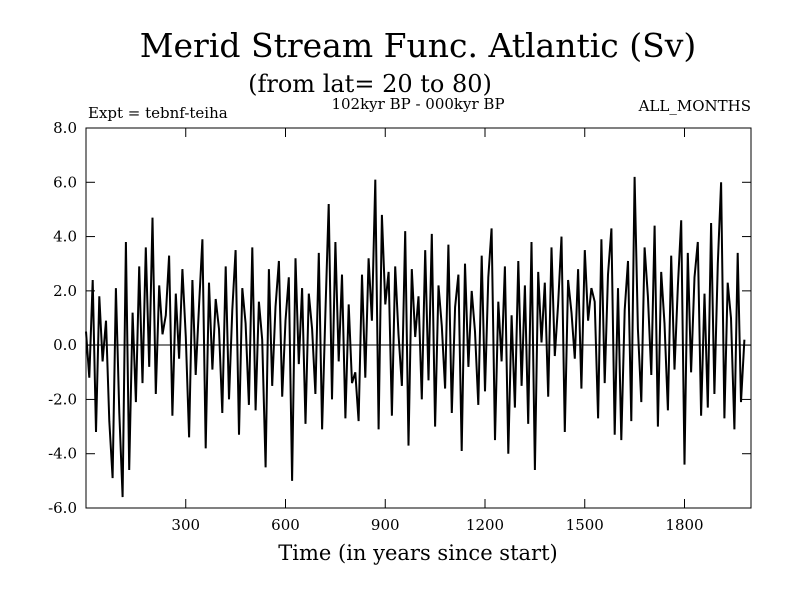 This screenshot has height=600, width=800. What do you see at coordinates (417, 104) in the screenshot?
I see `period-label: 102kyr BP - 000kyr BP` at bounding box center [417, 104].